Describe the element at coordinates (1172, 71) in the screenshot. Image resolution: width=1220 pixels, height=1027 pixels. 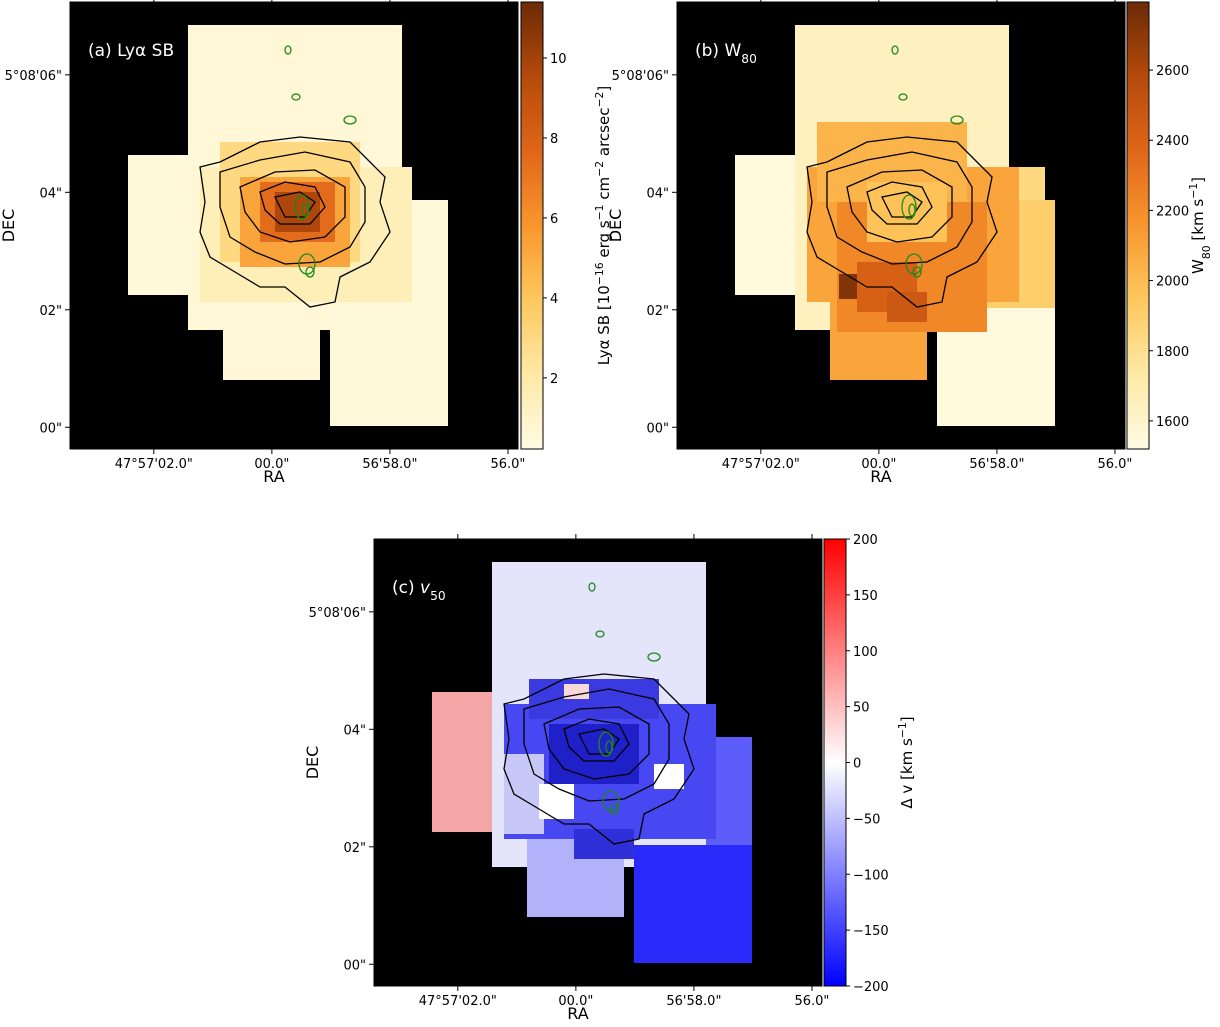
I see `colorbar-tick-label: 2600` at that location.